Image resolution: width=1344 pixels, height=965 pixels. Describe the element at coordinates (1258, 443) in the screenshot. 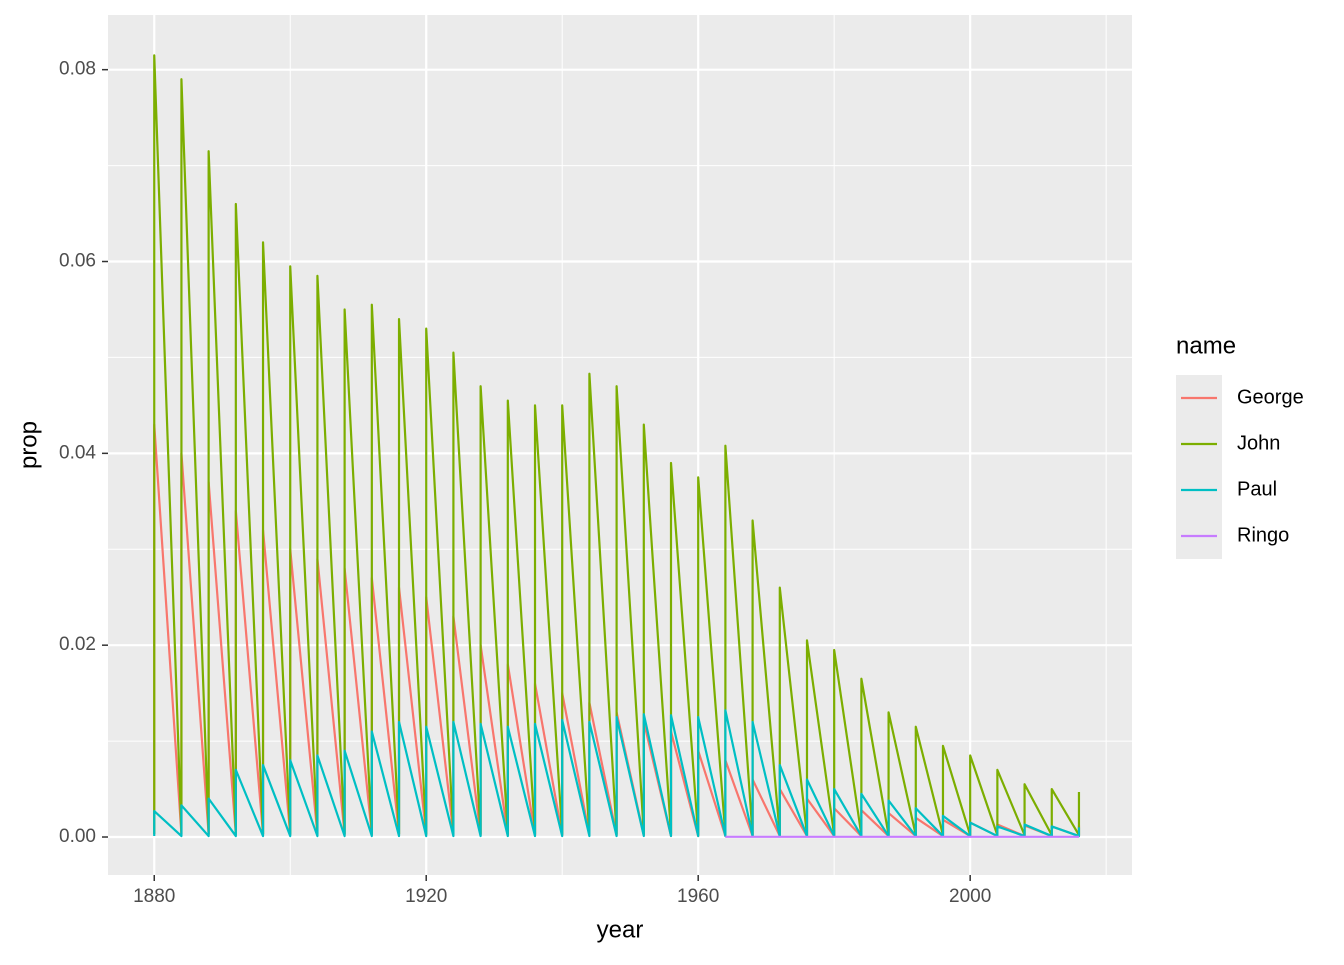

I see `legend-label: John` at that location.